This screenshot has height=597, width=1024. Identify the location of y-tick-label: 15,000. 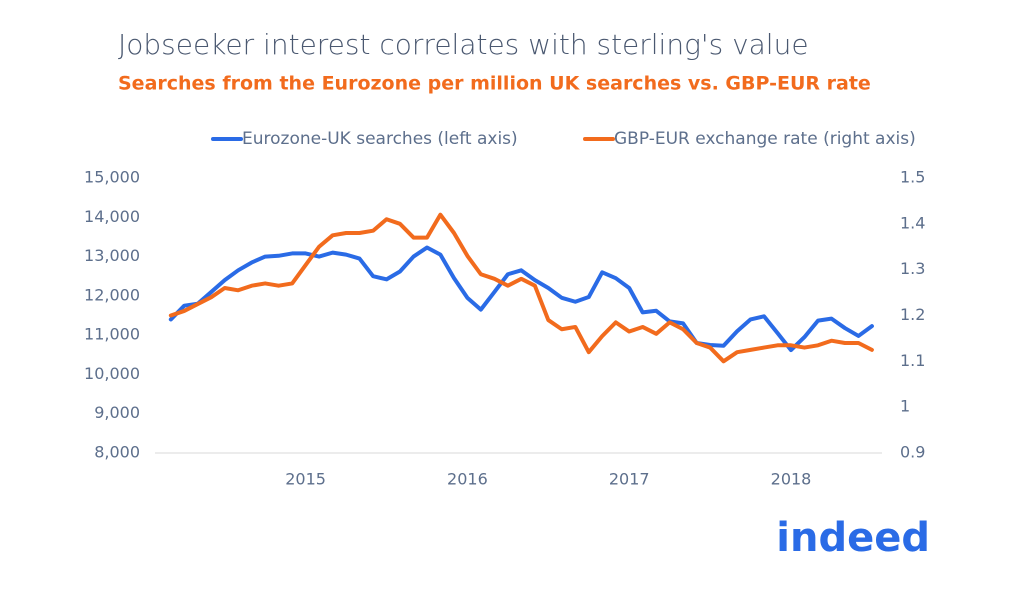
(112, 177).